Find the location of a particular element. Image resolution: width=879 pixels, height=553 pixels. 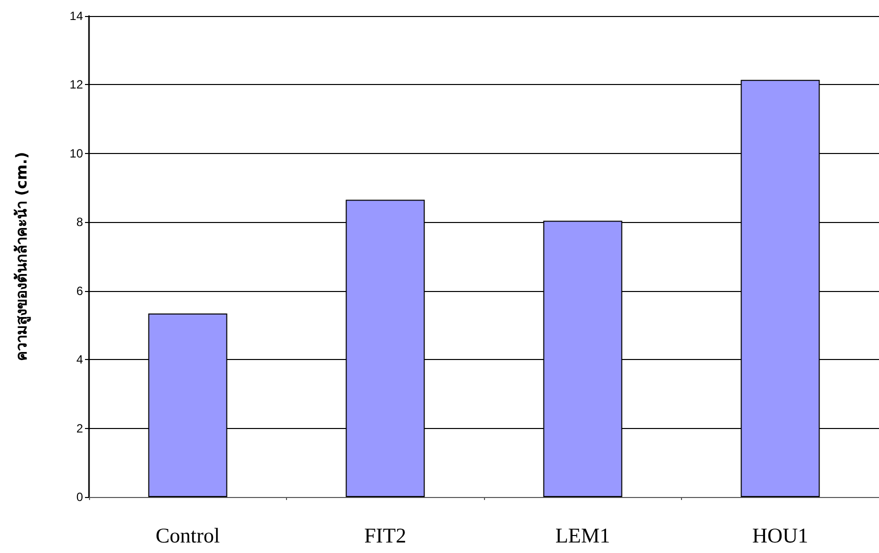

x-tick-label: LEM1 is located at coordinates (582, 536).